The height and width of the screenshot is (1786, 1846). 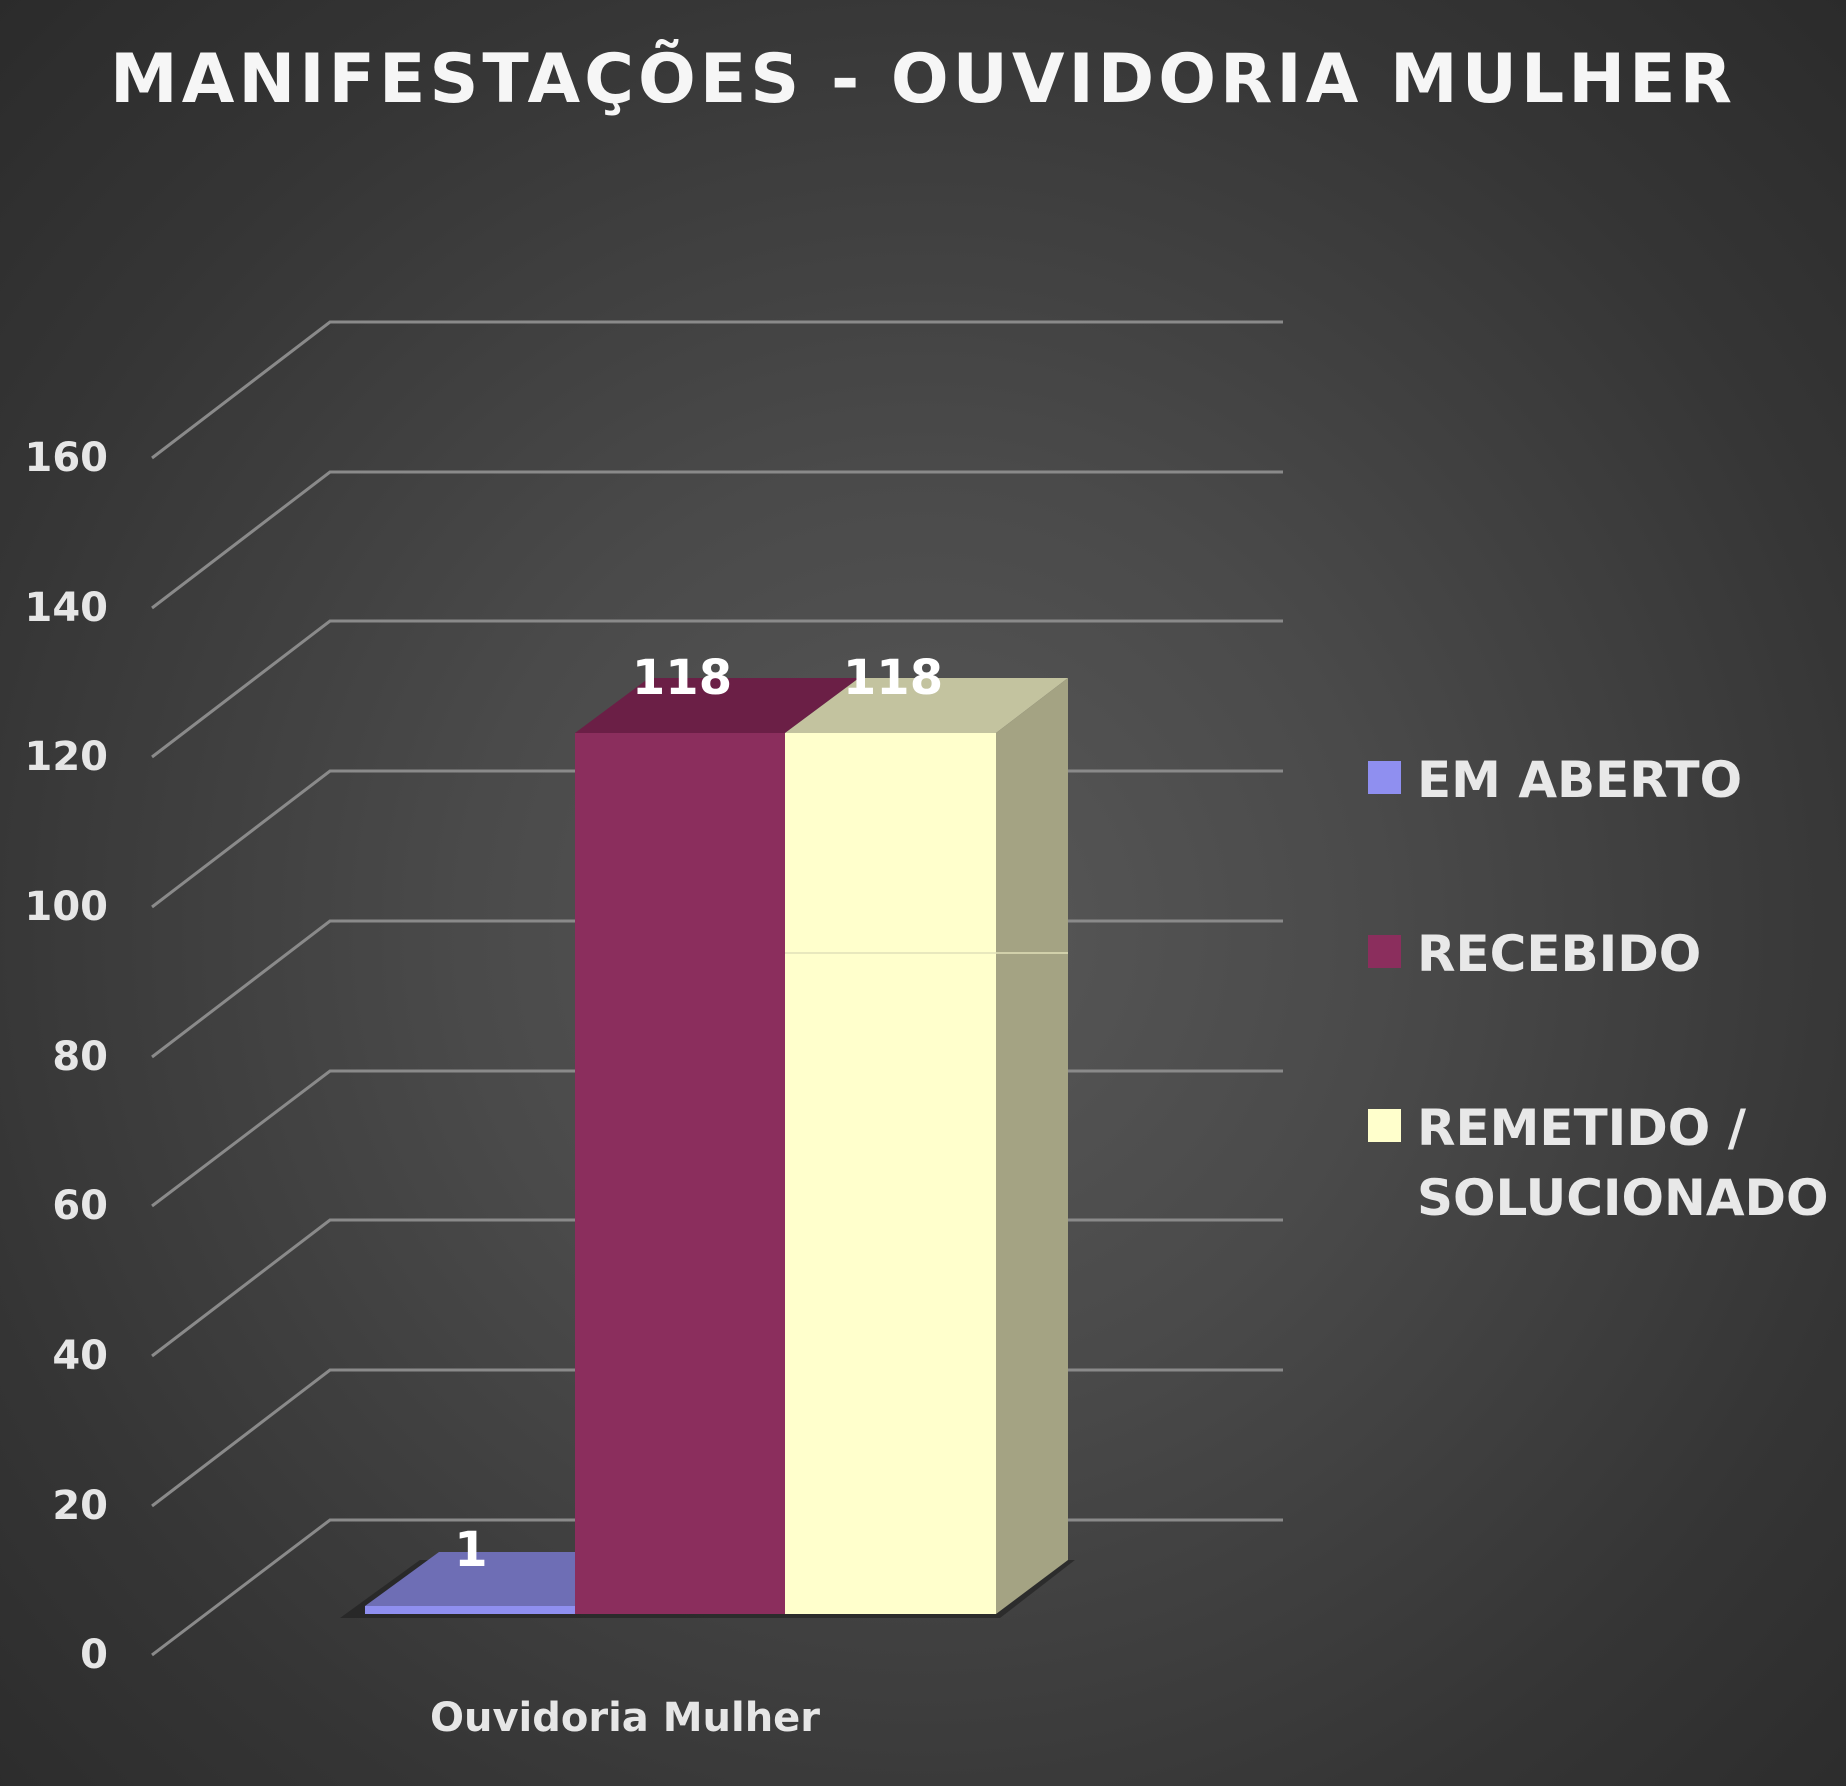 I want to click on legend-item-em-aberto: EM ABERTO, so click(x=1602, y=780).